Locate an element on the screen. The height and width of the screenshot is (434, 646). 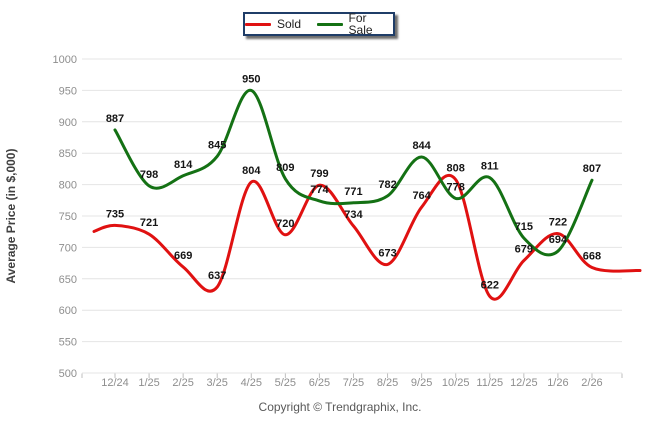
x-tick-label: 7/25 is located at coordinates (353, 383).